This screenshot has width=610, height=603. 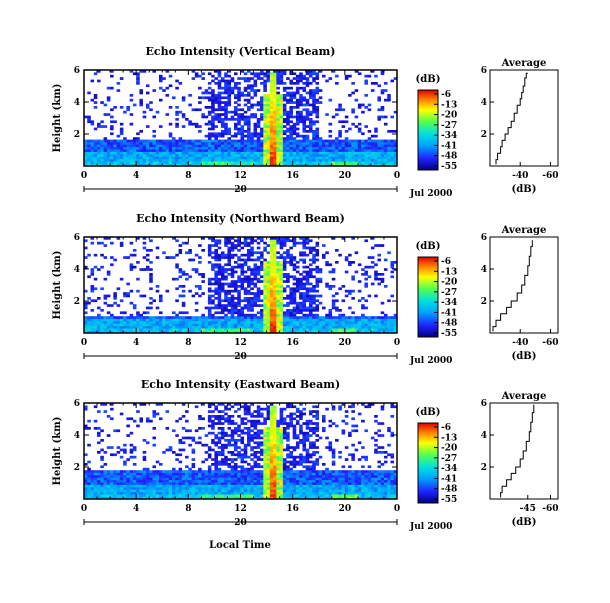 I want to click on colorbar-label: -48, so click(x=449, y=157).